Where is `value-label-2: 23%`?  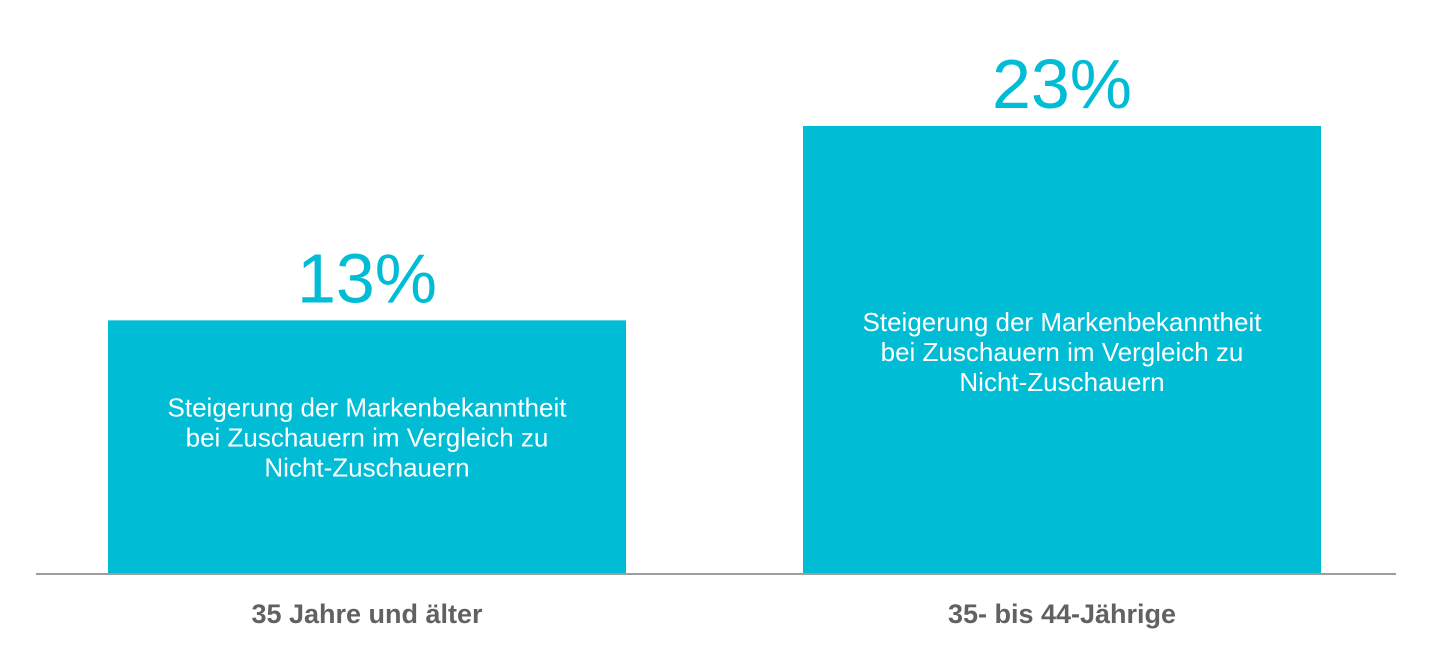 value-label-2: 23% is located at coordinates (1062, 84).